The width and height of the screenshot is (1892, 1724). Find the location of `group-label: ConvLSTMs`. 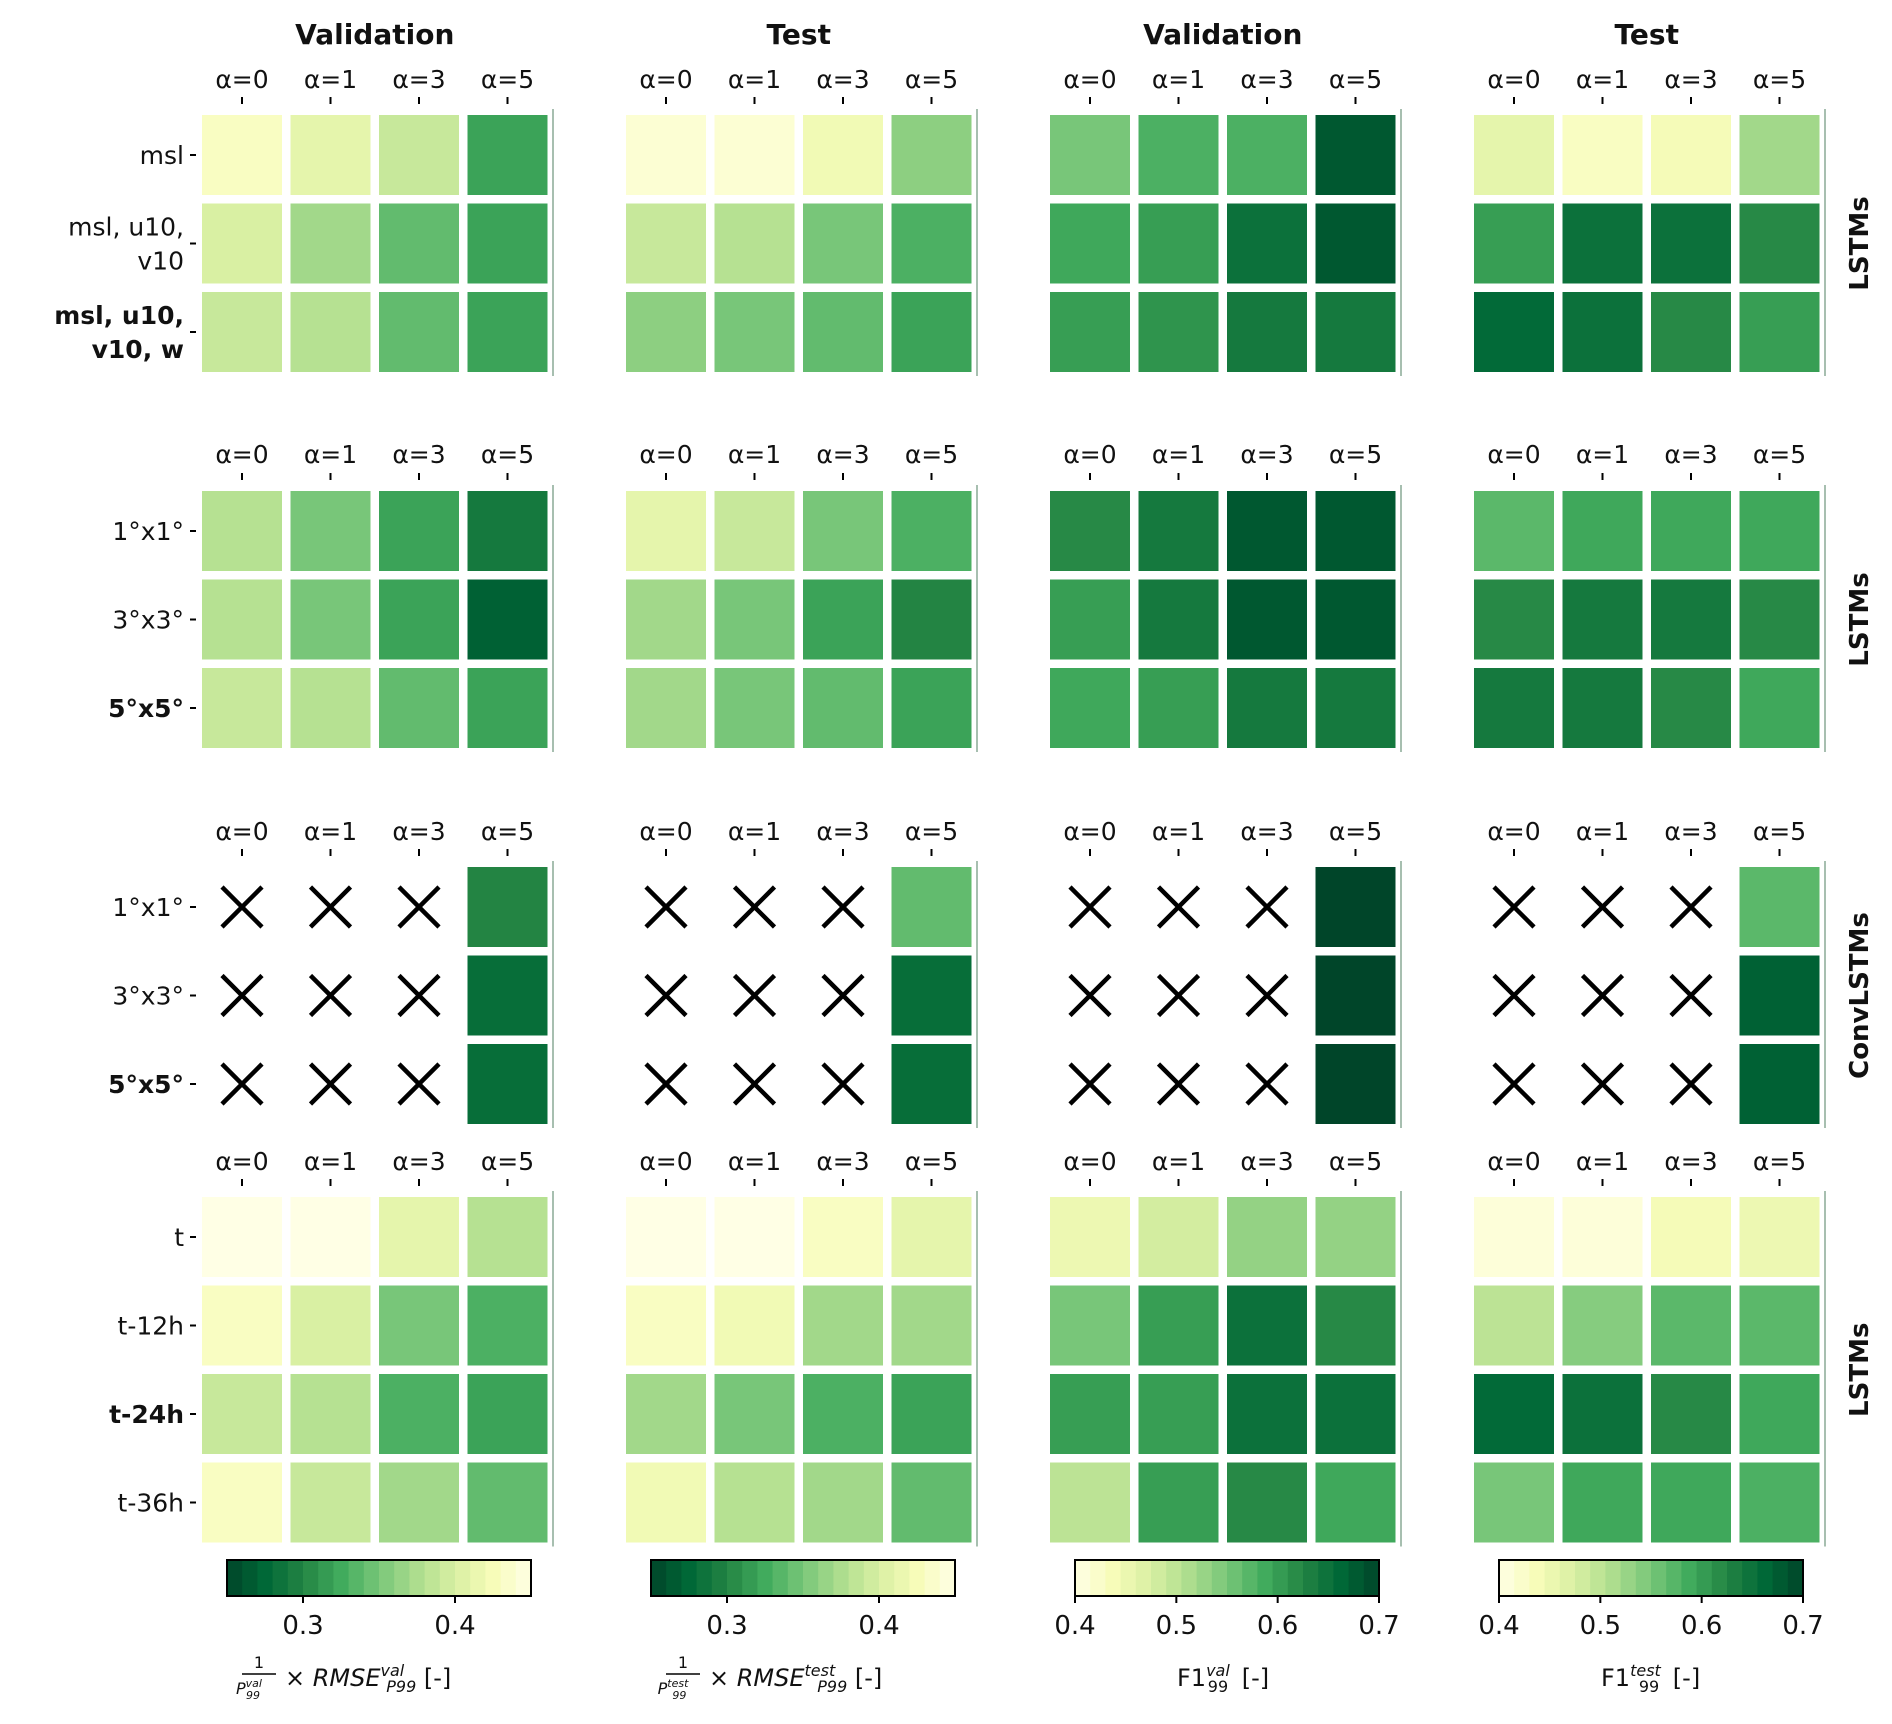

group-label: ConvLSTMs is located at coordinates (1860, 995).